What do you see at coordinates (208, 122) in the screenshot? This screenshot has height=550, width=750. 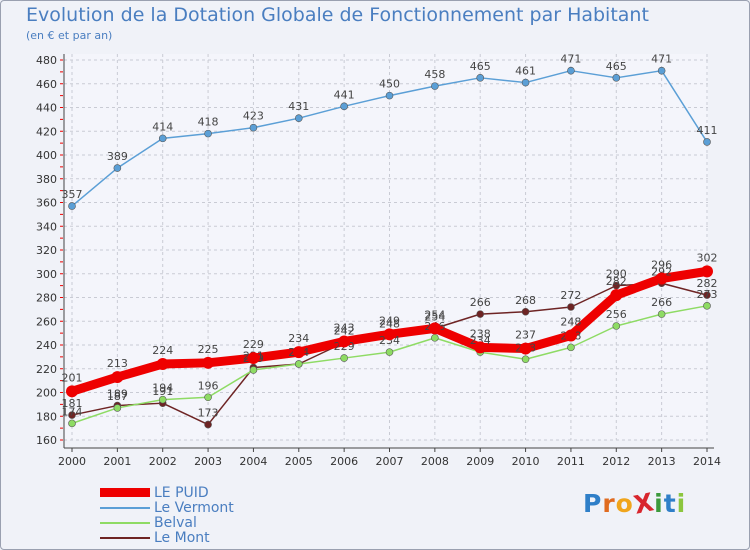 I see `data-label-le-vermont: 418` at bounding box center [208, 122].